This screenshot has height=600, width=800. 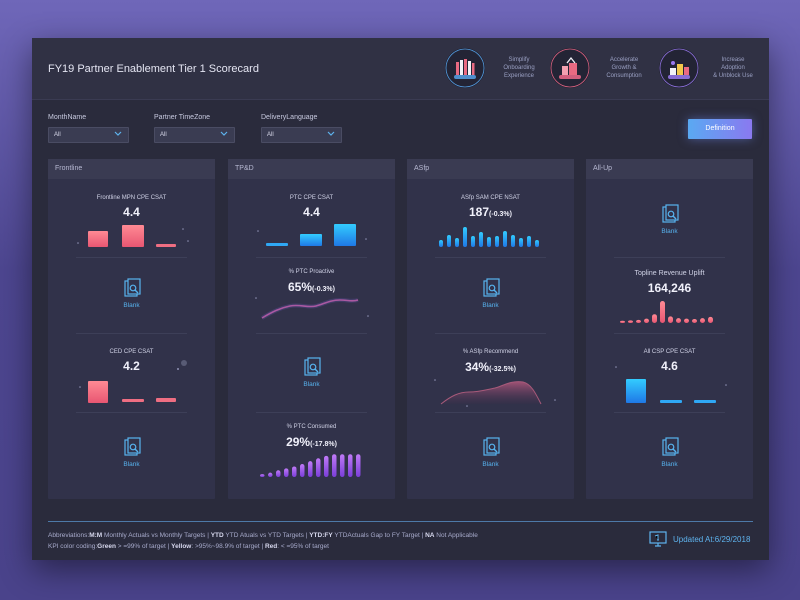 I want to click on kpi-ptc-proactive: % PTC Proactive 65%(-0.3%), so click(x=311, y=299).